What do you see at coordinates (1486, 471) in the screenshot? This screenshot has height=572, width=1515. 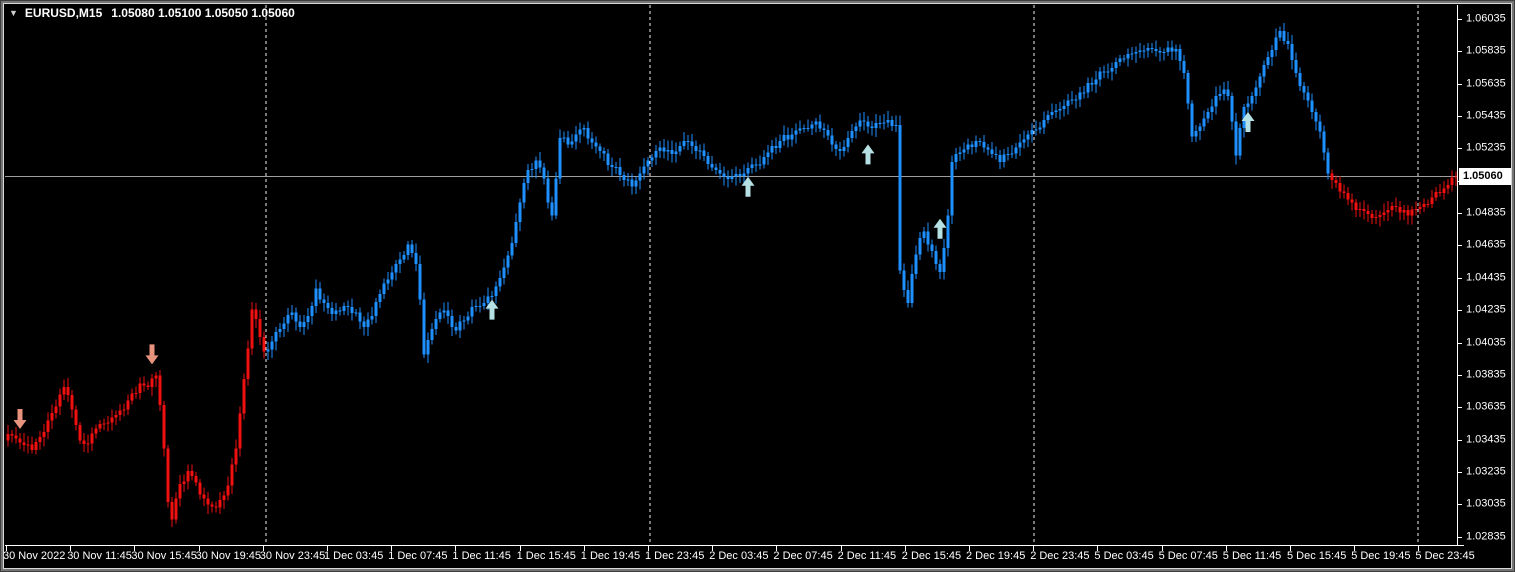 I see `price-tick-label: 1.03235` at bounding box center [1486, 471].